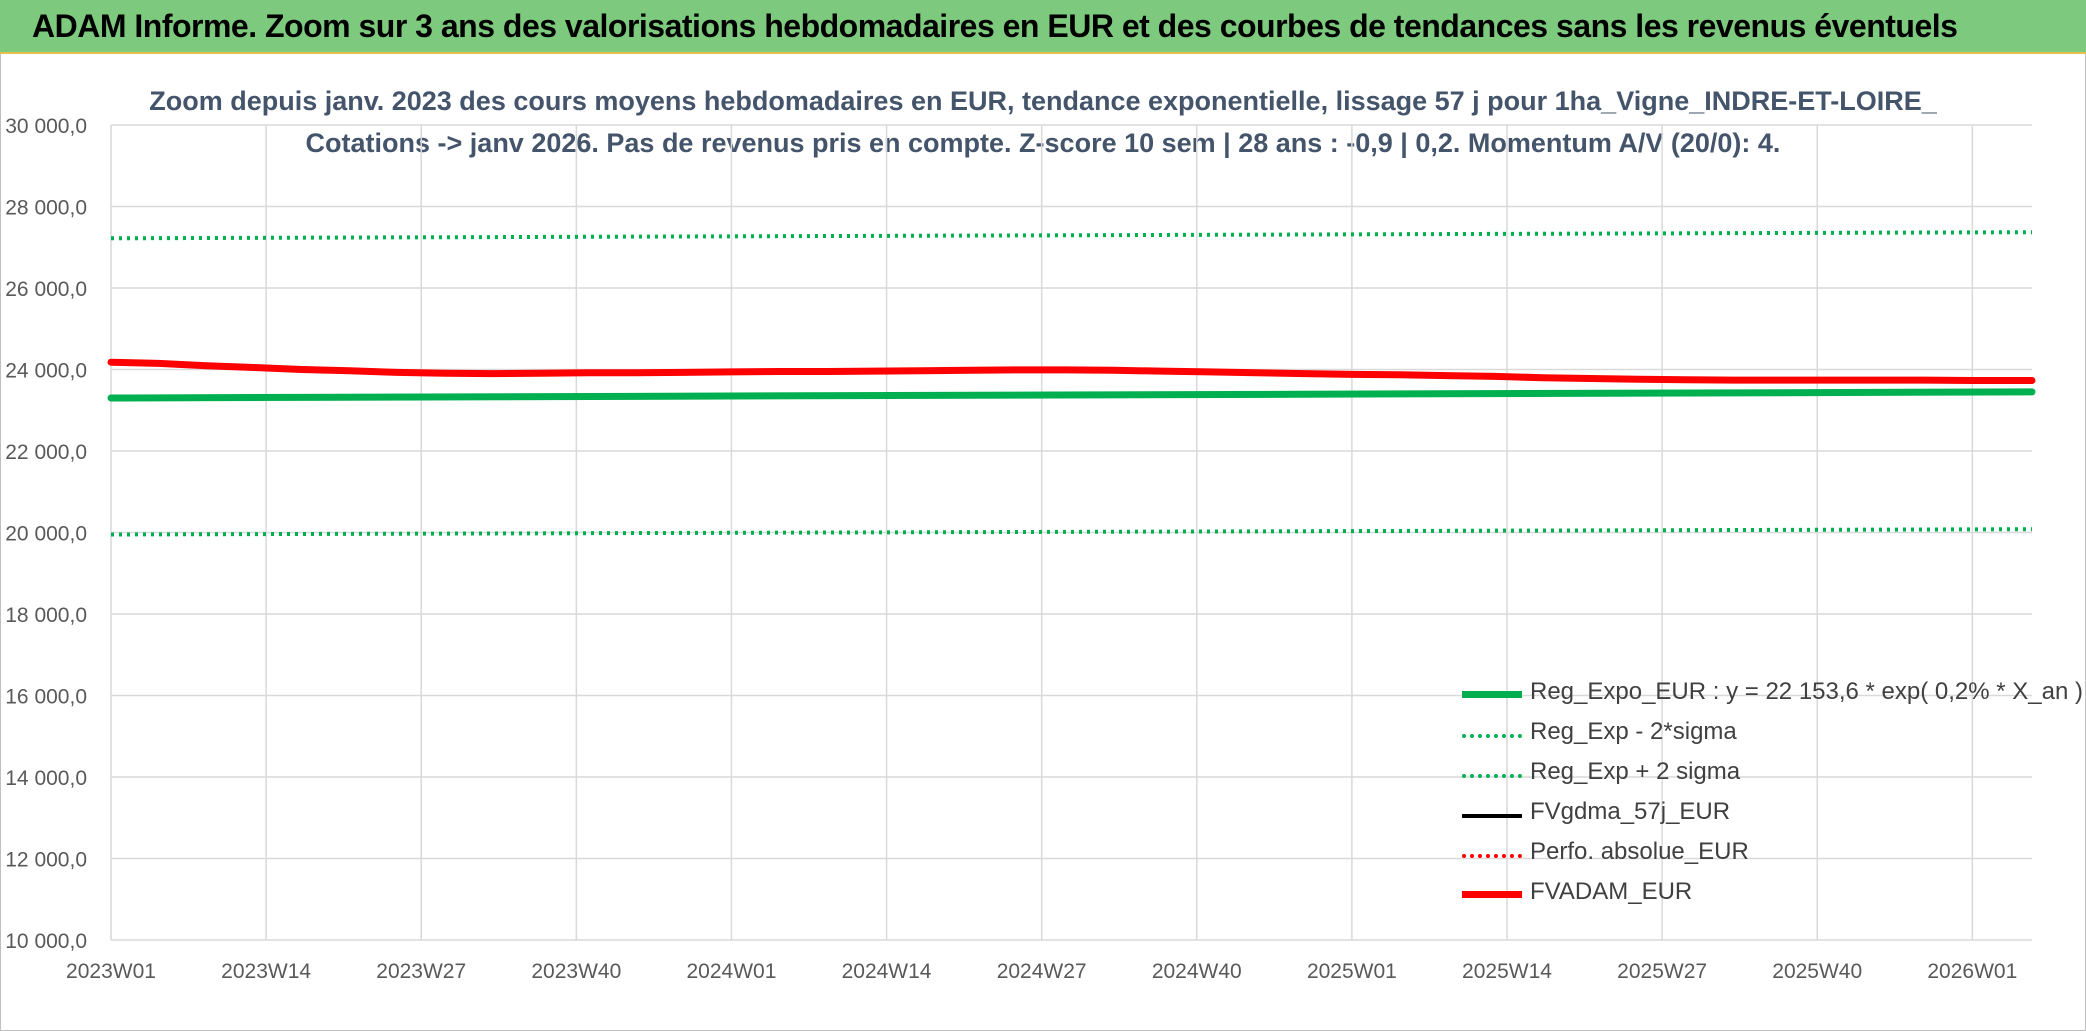  What do you see at coordinates (1630, 811) in the screenshot?
I see `legend-label: FVgdma_57j_EUR` at bounding box center [1630, 811].